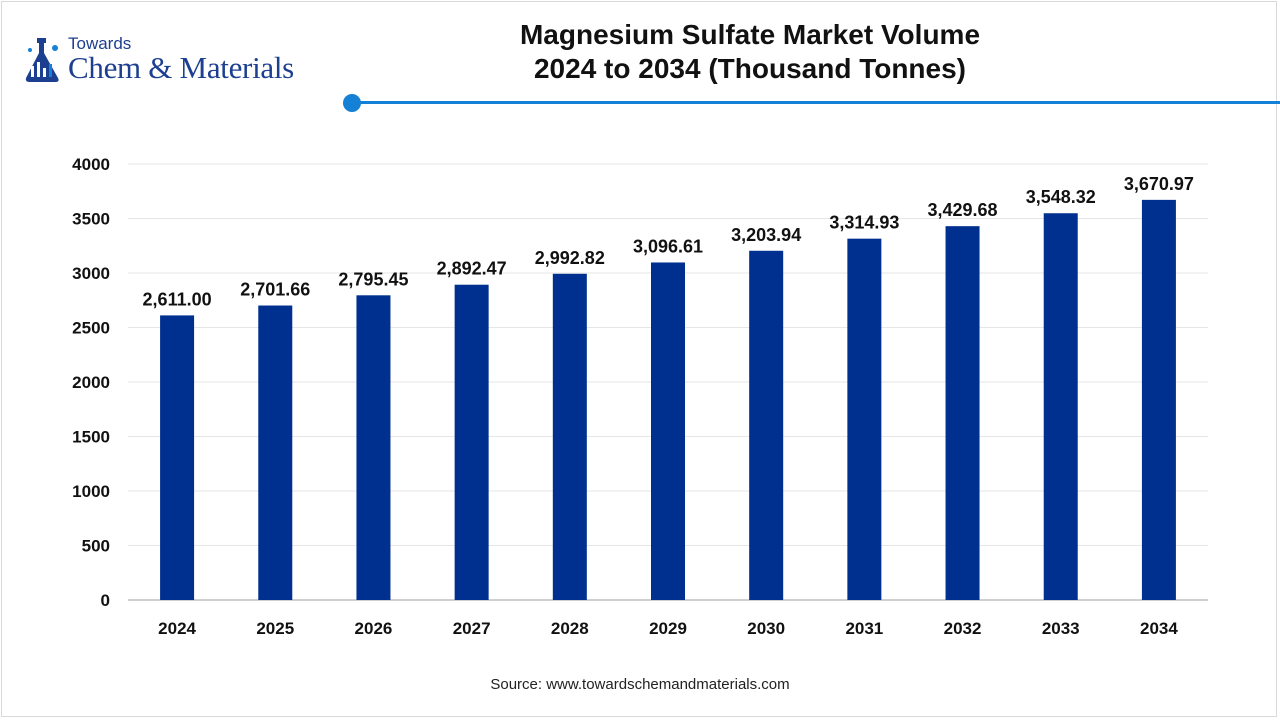 The width and height of the screenshot is (1280, 720). I want to click on bar-value-label: 3,670.97, so click(1159, 184).